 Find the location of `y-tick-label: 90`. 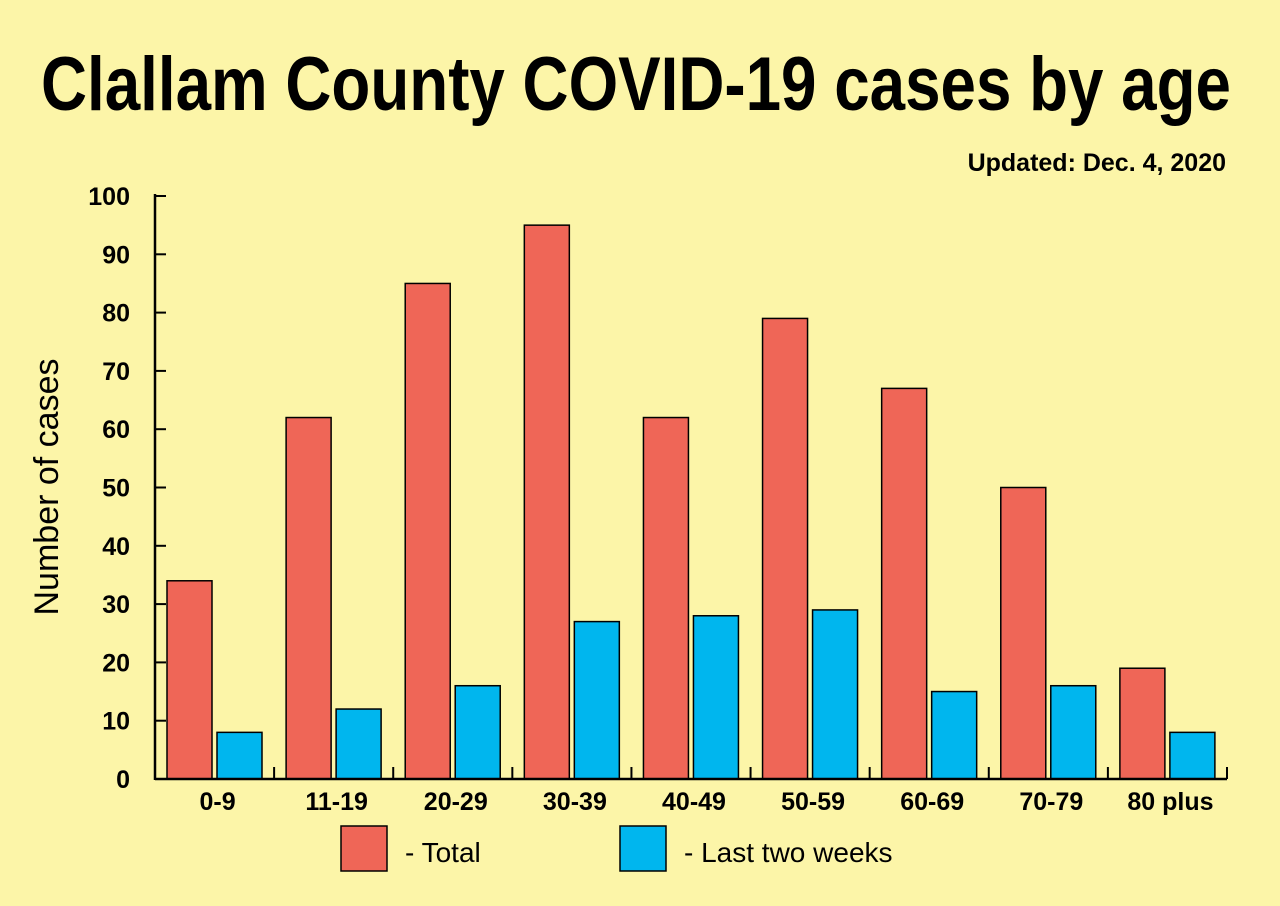

y-tick-label: 90 is located at coordinates (116, 255).